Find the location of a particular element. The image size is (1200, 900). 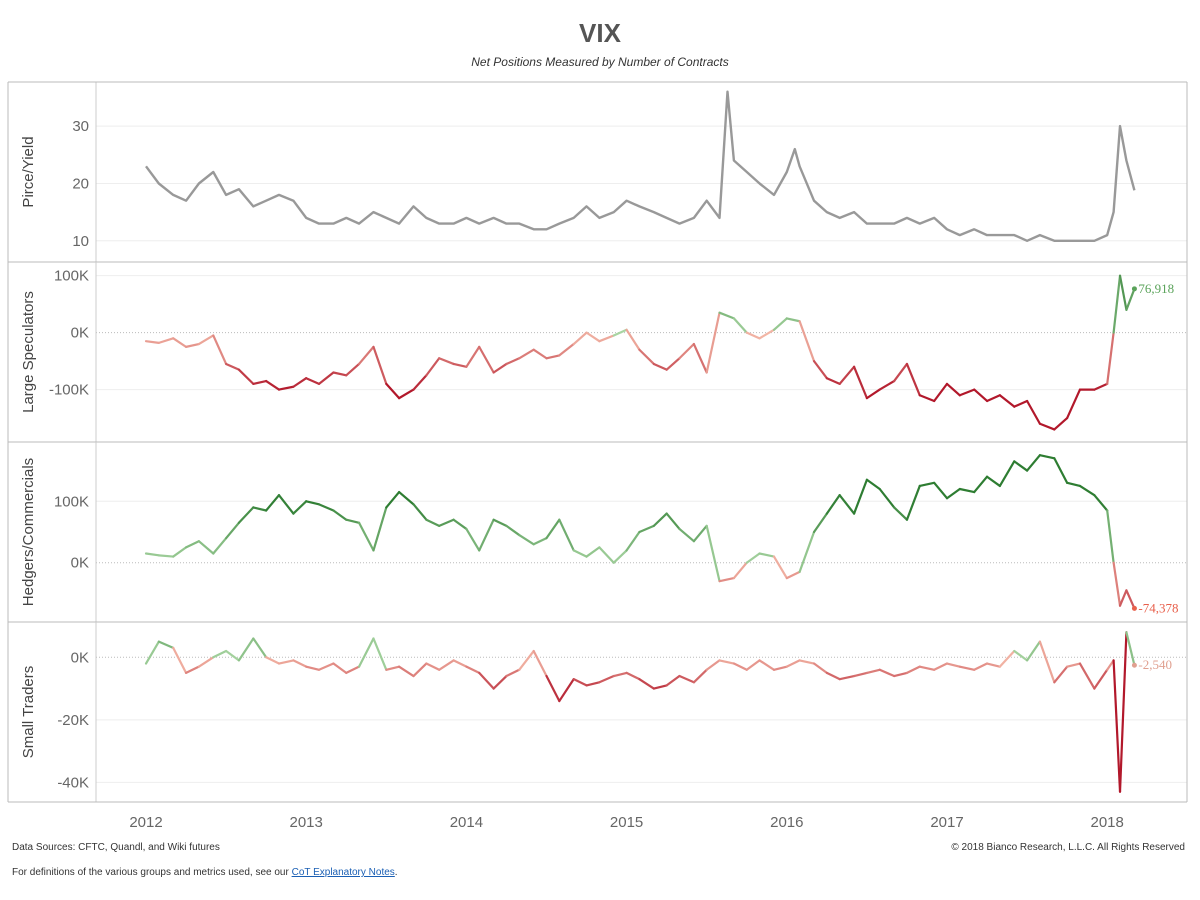

y-axis-title: Small Traders is located at coordinates (28, 712).